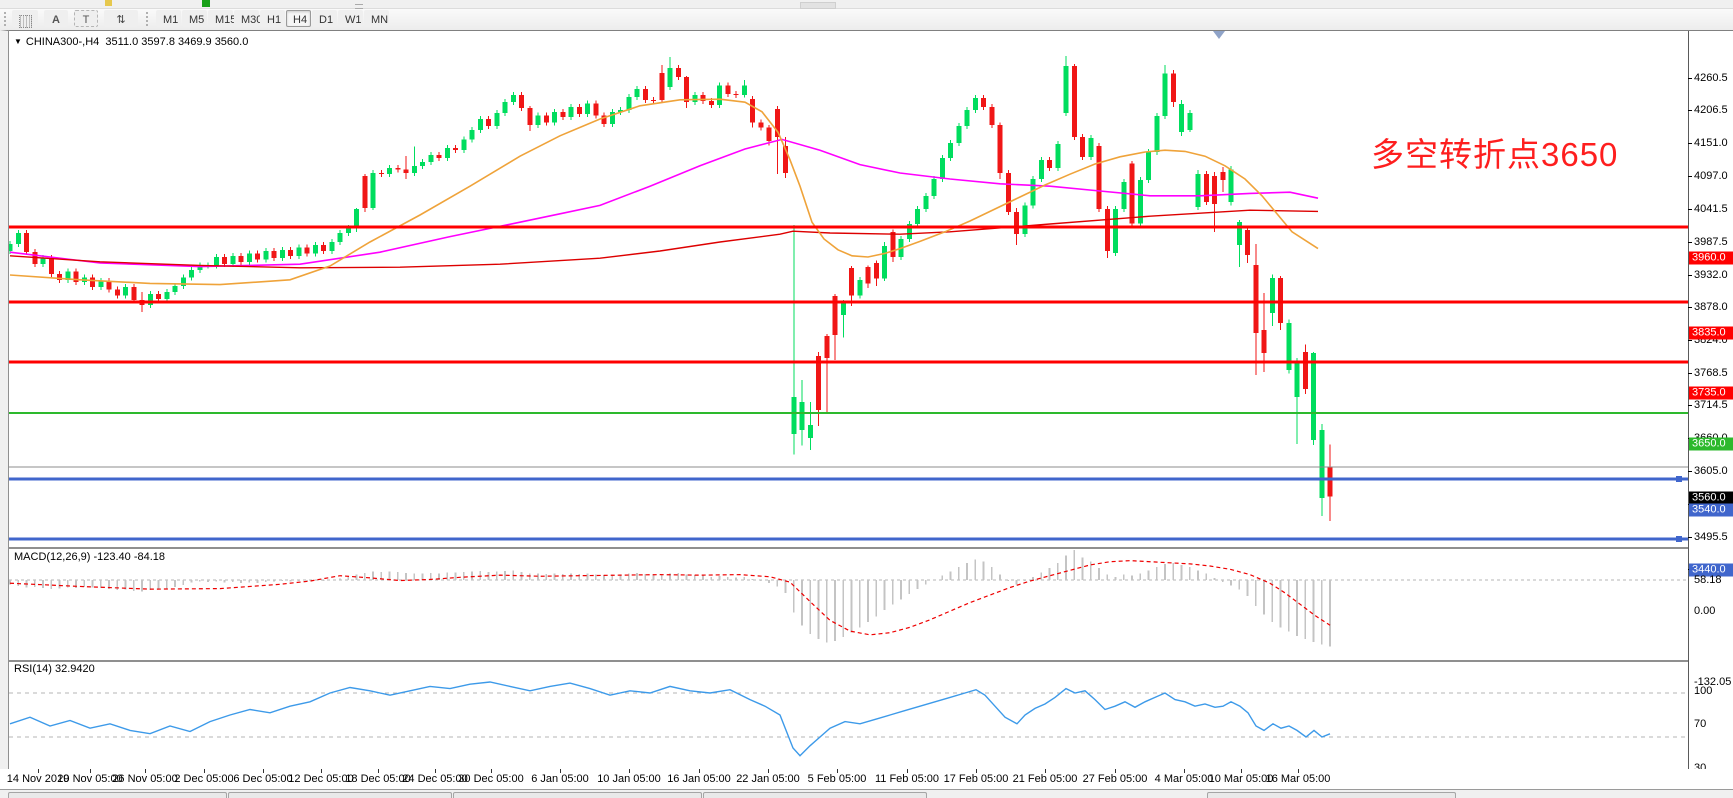  I want to click on t-glyph: T, so click(86, 20).